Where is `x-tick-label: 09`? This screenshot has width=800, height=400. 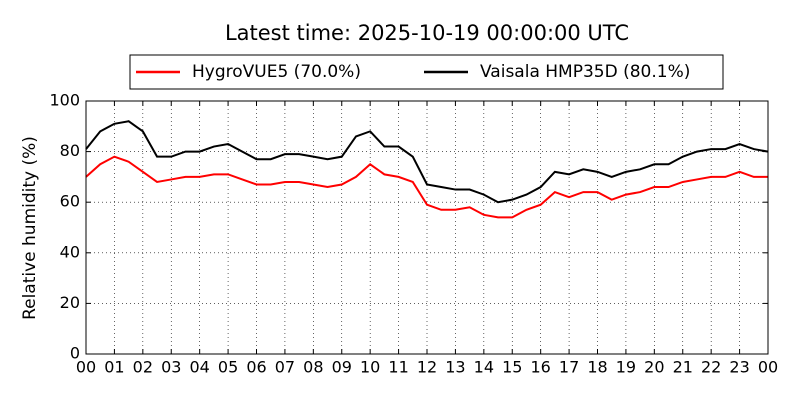
x-tick-label: 09 is located at coordinates (342, 367).